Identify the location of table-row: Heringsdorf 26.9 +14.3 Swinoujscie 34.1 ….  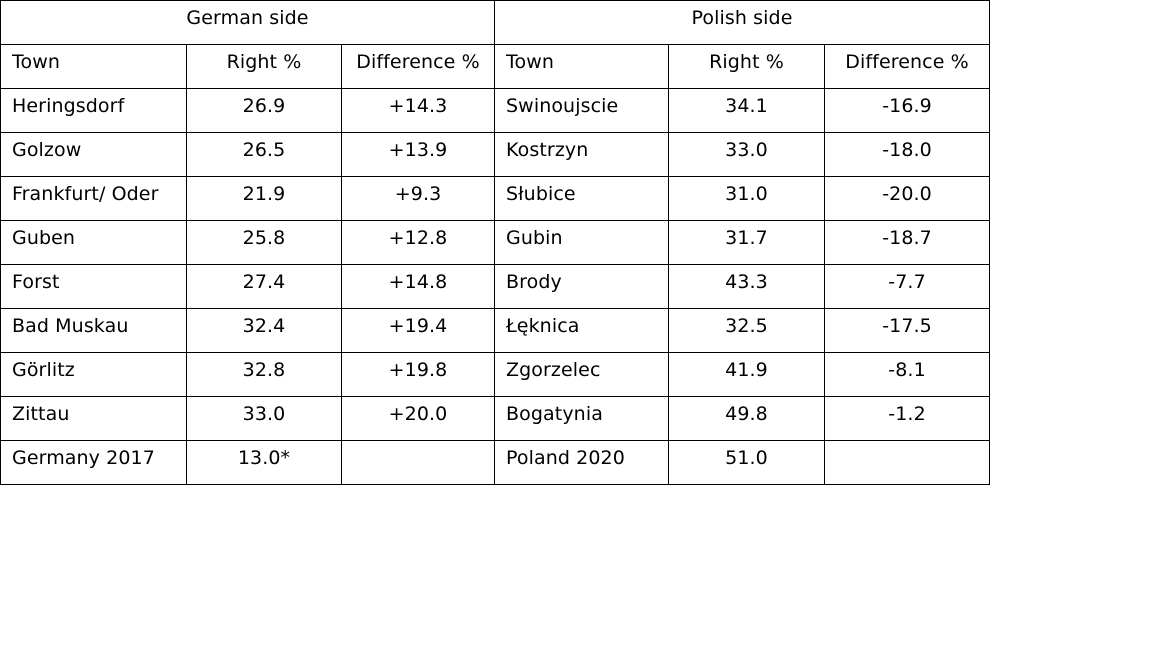
(495, 110).